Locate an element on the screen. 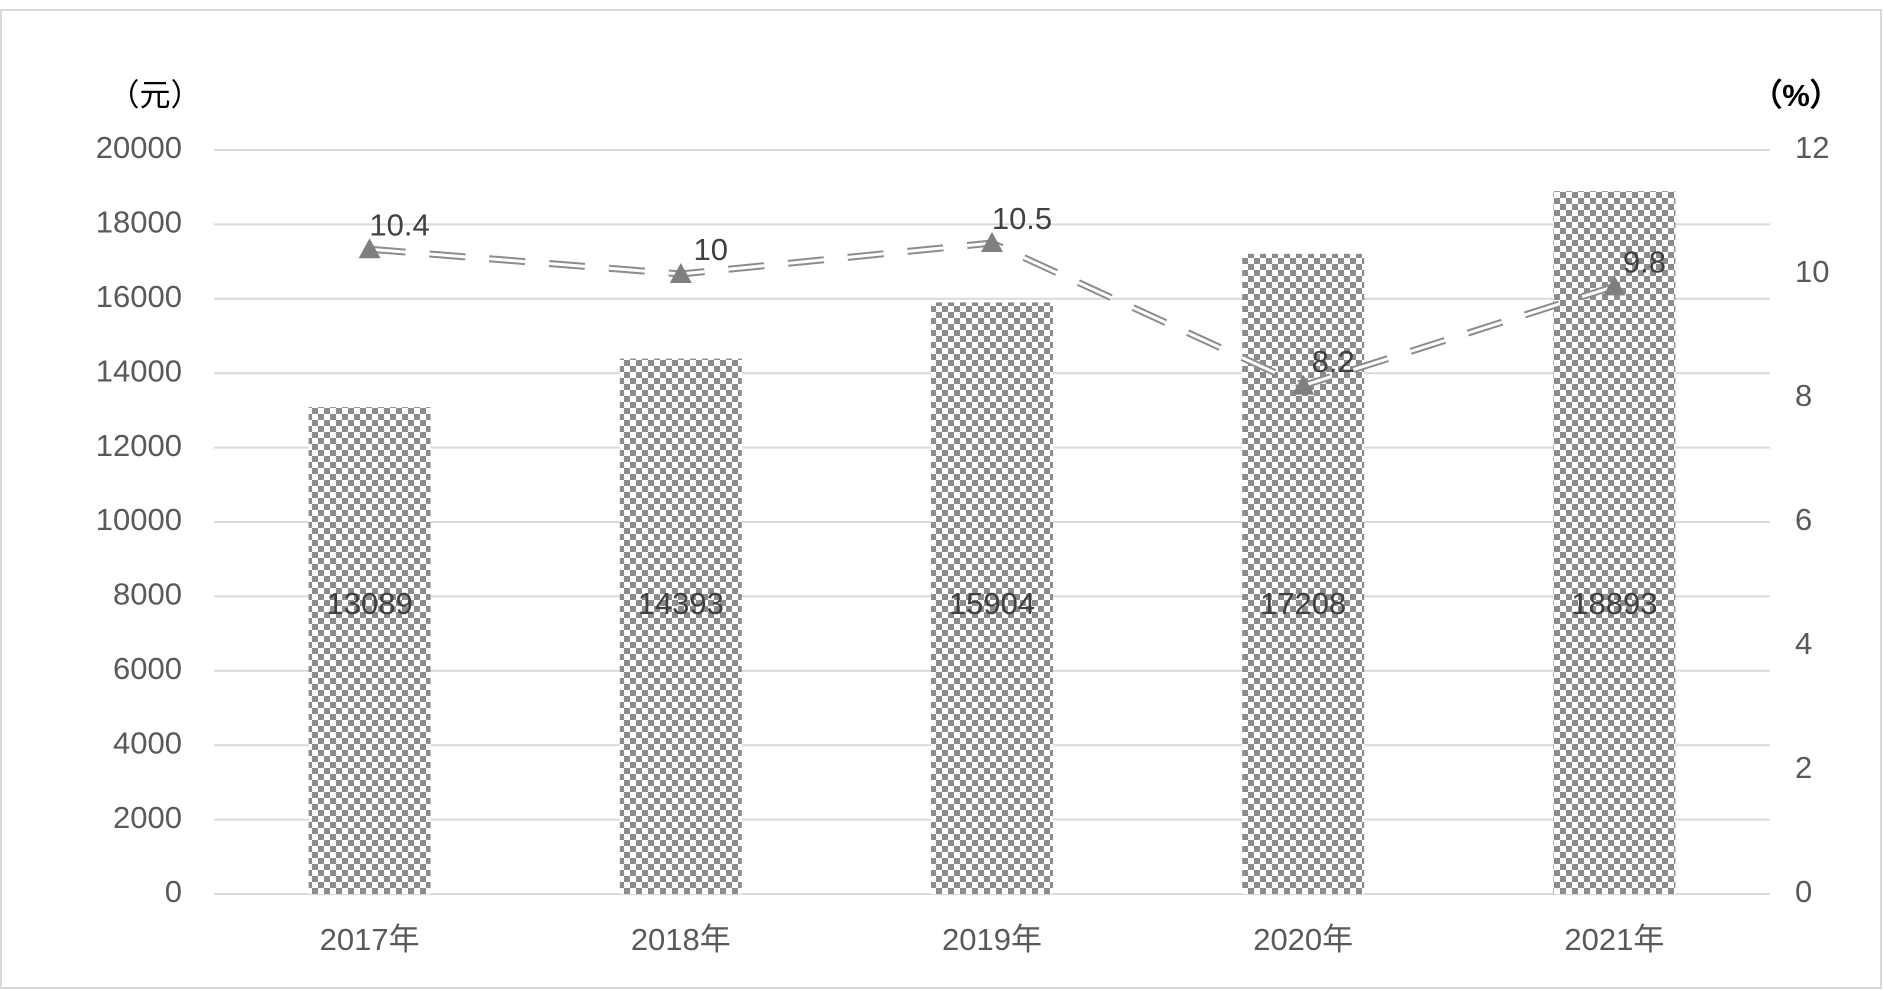 The width and height of the screenshot is (1883, 990). y-tick-label: 18000 is located at coordinates (139, 222).